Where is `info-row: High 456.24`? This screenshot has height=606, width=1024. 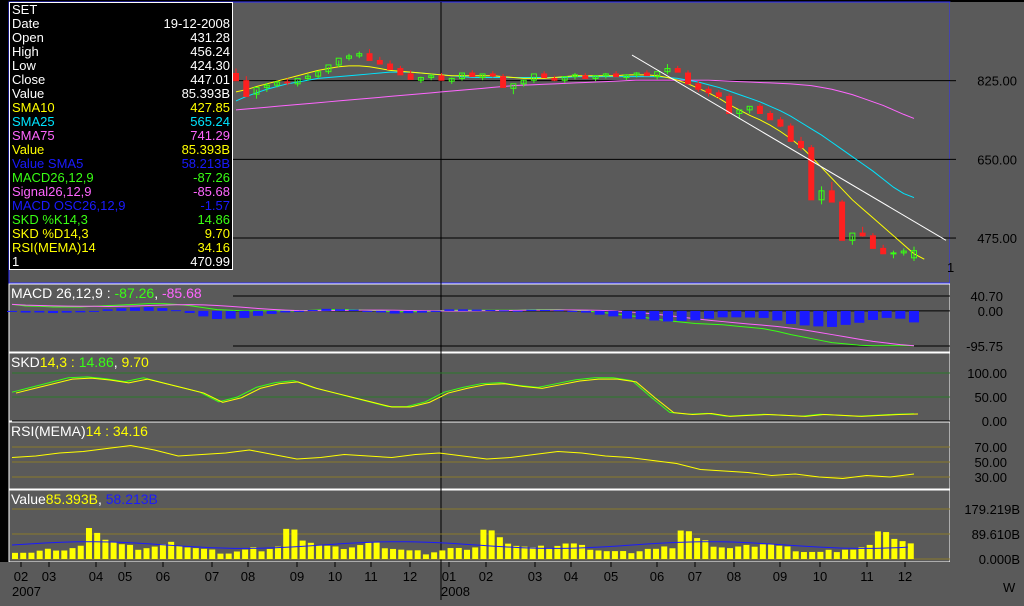
info-row: High 456.24 is located at coordinates (121, 52).